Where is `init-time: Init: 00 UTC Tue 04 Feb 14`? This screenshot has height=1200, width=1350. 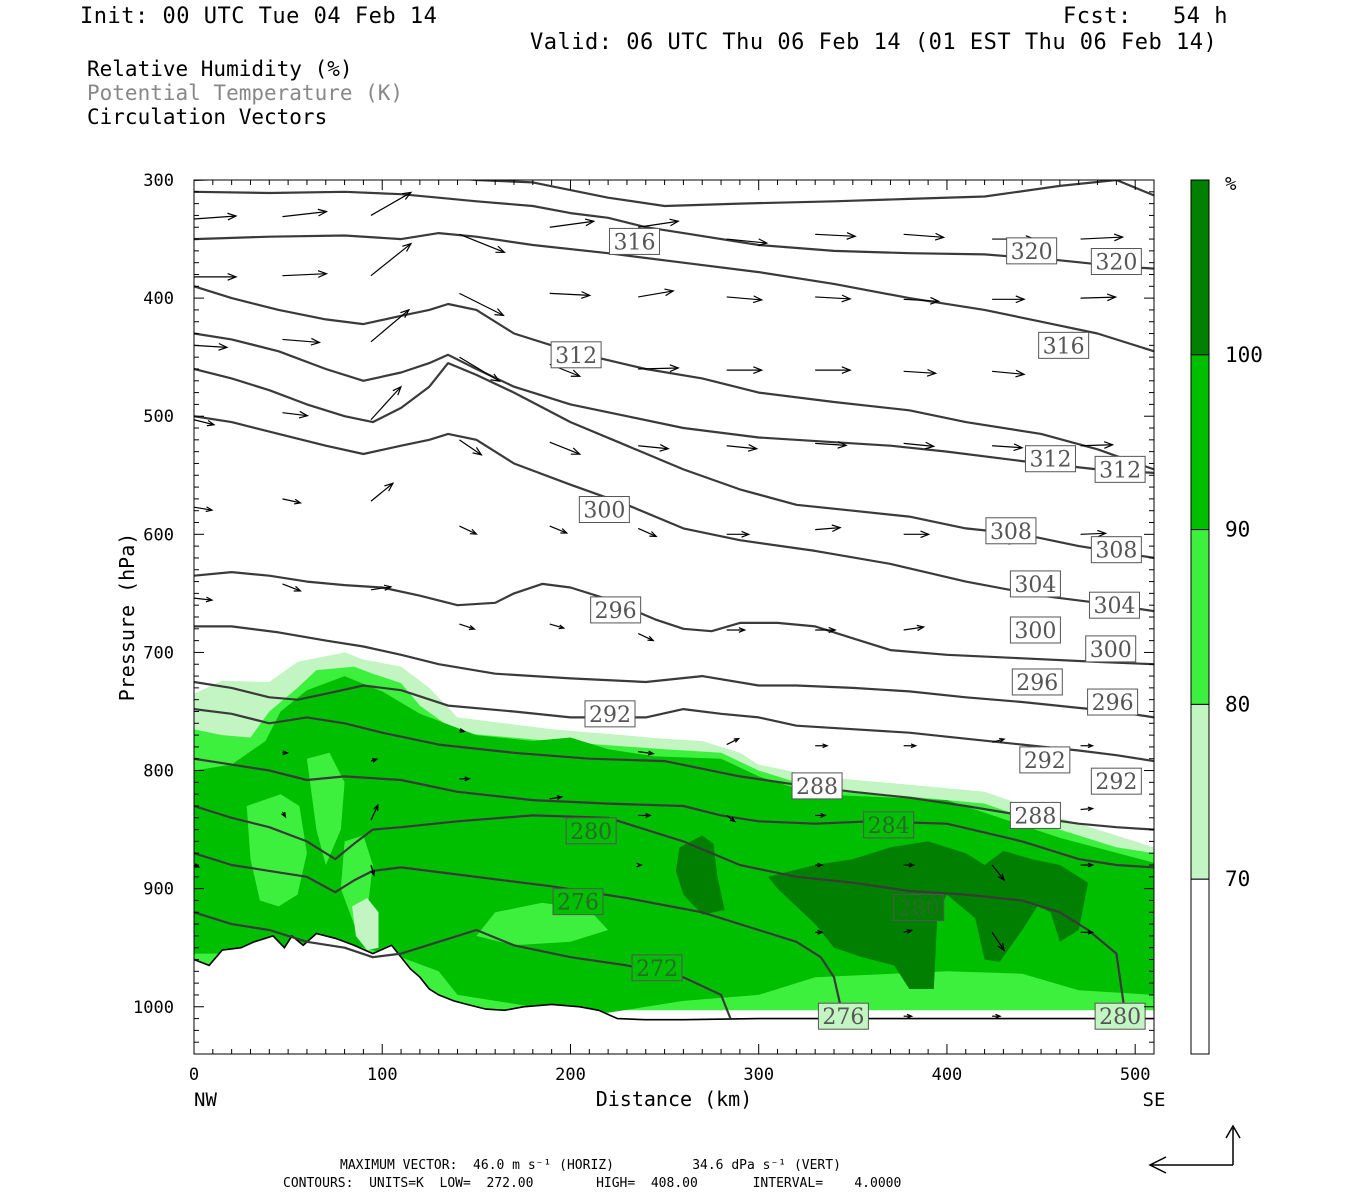 init-time: Init: 00 UTC Tue 04 Feb 14 is located at coordinates (259, 16).